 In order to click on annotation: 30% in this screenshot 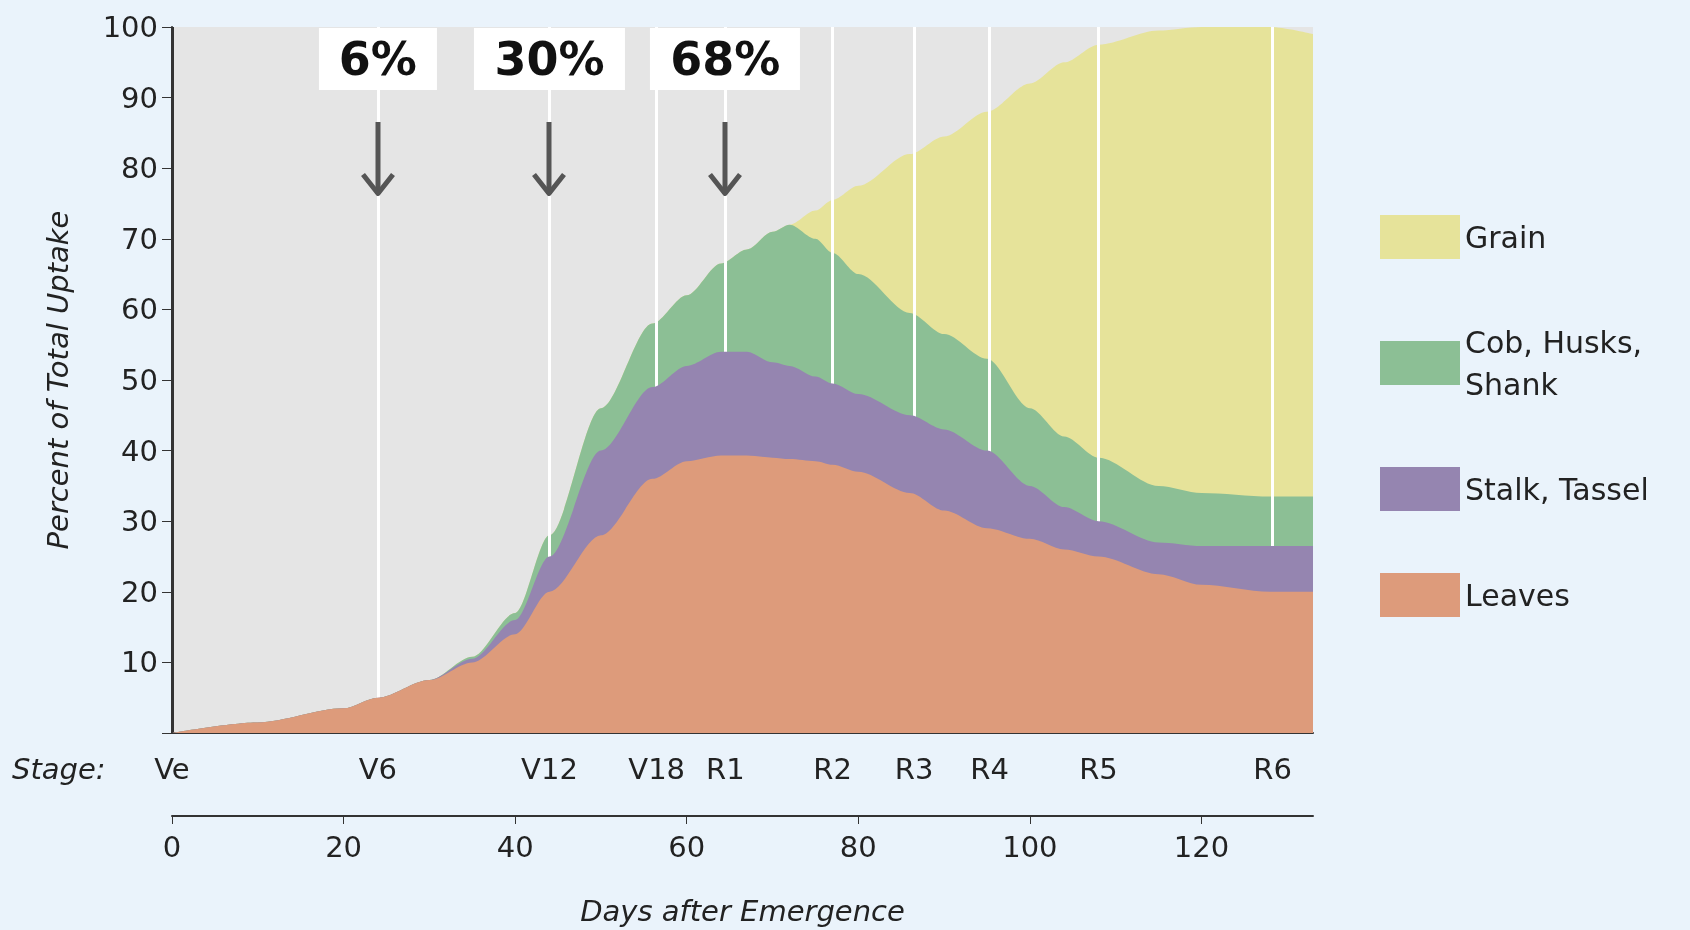, I will do `click(549, 59)`.